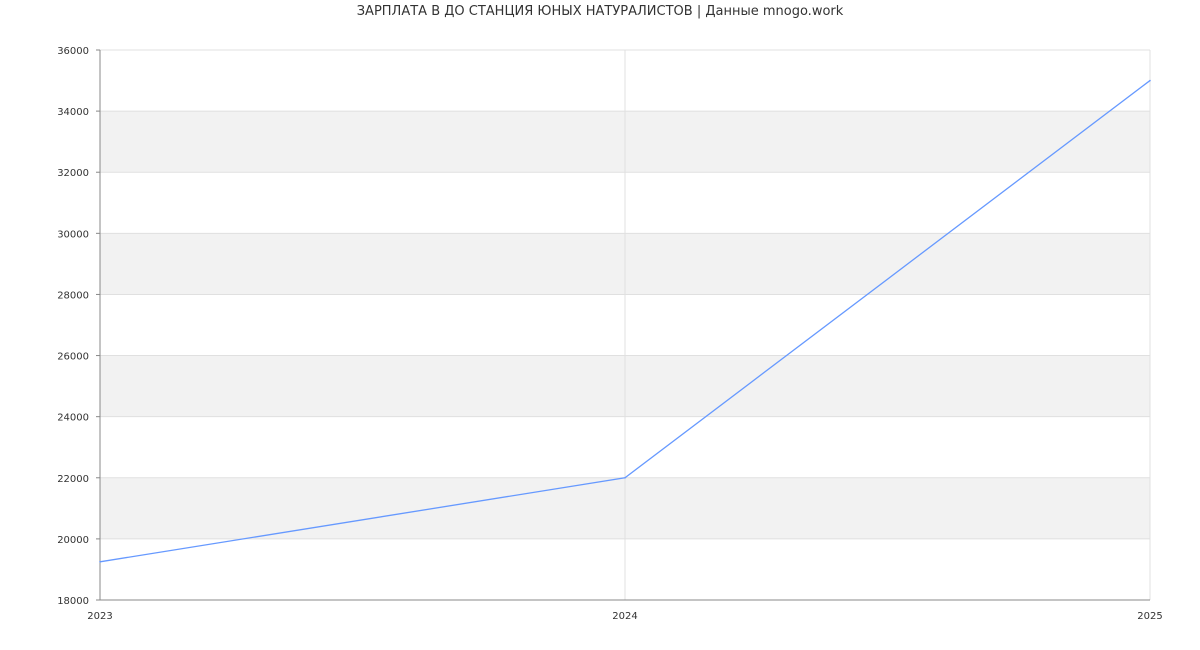  Describe the element at coordinates (73, 357) in the screenshot. I see `y-tick-label: 26000` at that location.